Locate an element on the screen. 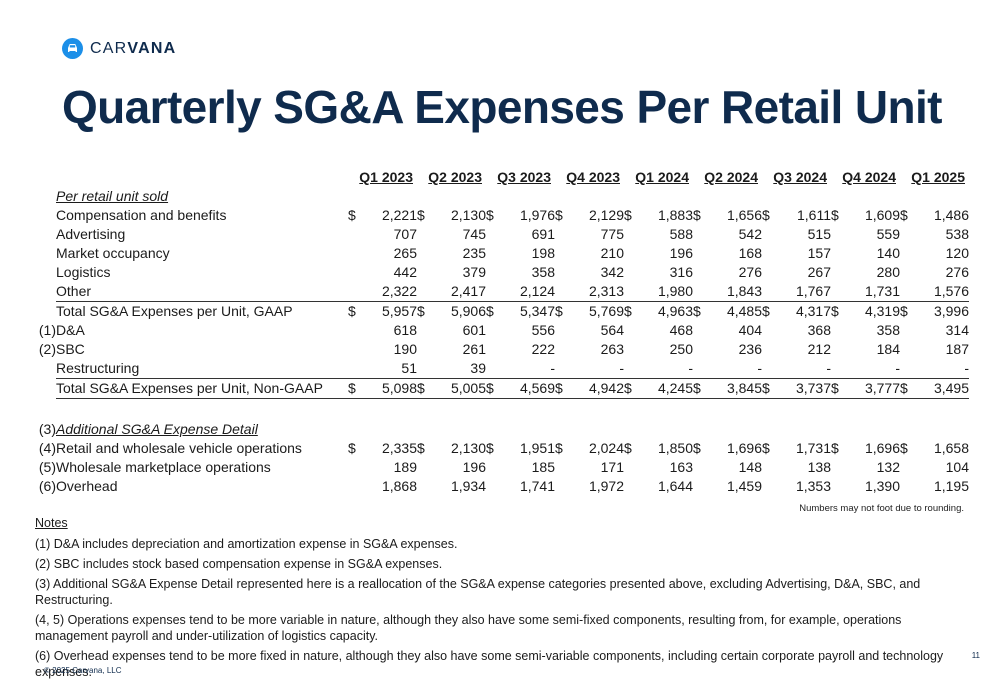  cell-value: 189 is located at coordinates (405, 467).